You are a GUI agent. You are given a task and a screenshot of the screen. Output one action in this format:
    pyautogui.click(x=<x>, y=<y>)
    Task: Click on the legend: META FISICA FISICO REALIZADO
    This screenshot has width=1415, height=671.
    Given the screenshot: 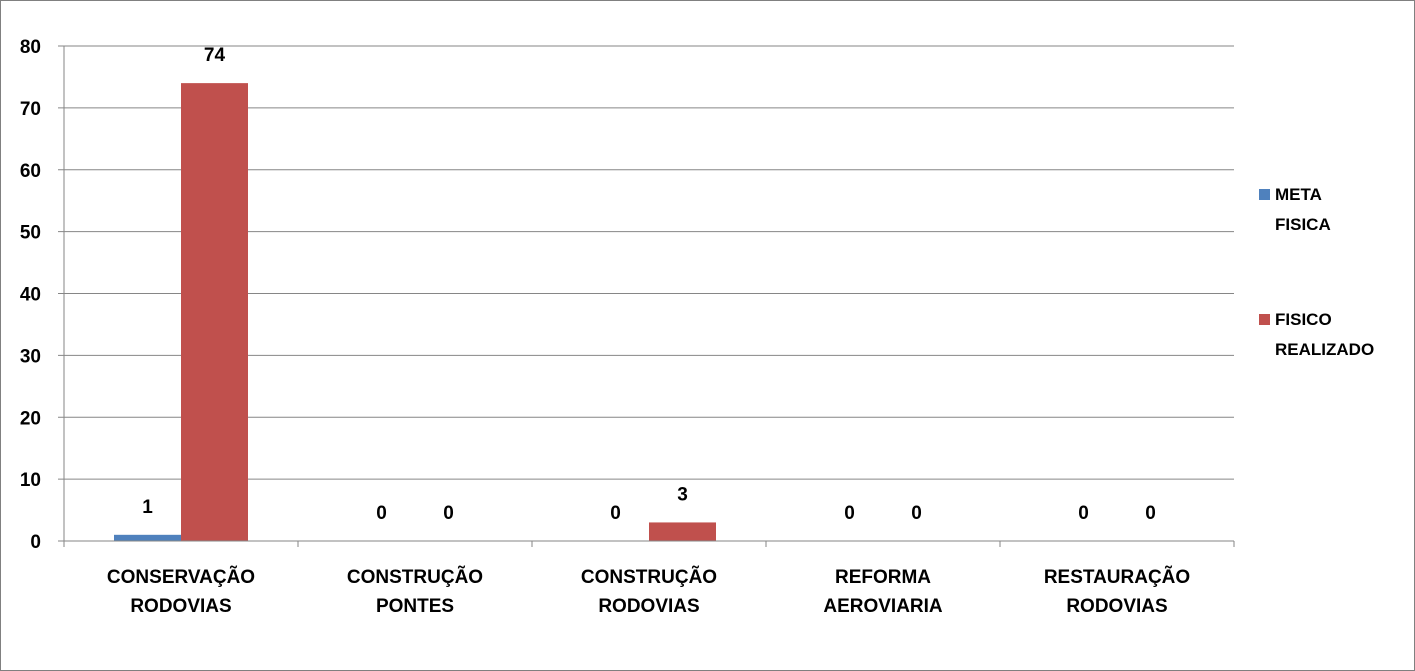 What is the action you would take?
    pyautogui.click(x=1316, y=272)
    